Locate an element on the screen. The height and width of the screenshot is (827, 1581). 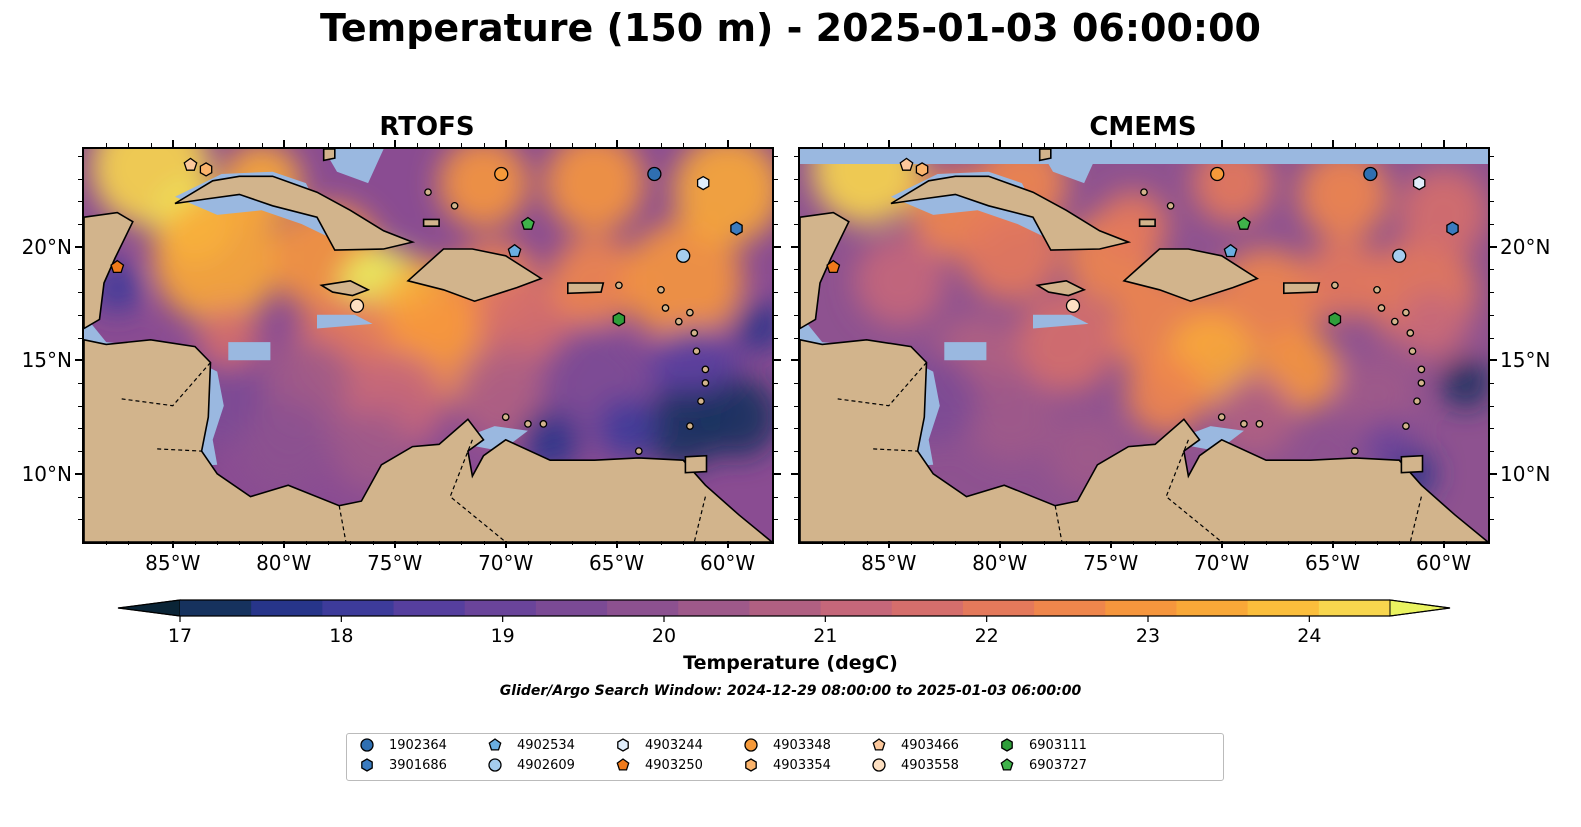
legend-item-3901686: 3901686 is located at coordinates (403, 765).